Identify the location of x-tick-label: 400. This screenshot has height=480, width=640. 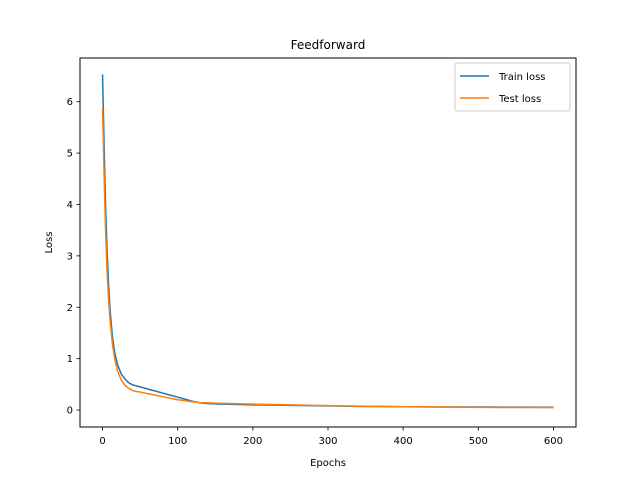
(403, 441).